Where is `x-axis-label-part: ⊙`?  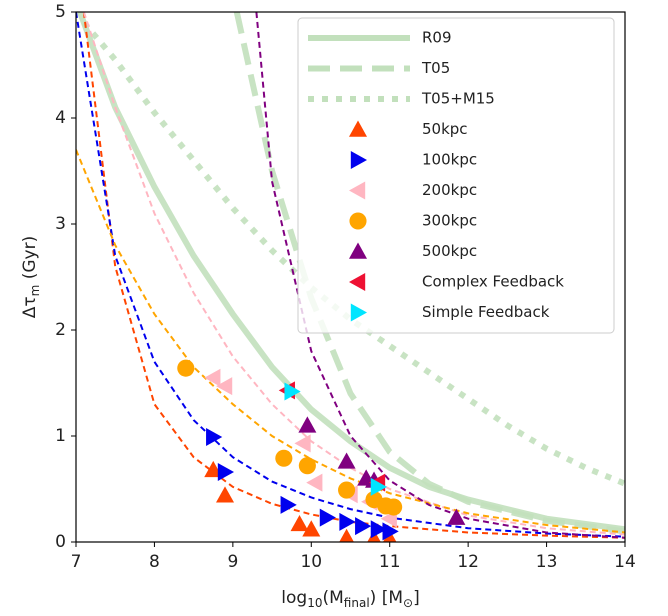 x-axis-label-part: ⊙ is located at coordinates (408, 603).